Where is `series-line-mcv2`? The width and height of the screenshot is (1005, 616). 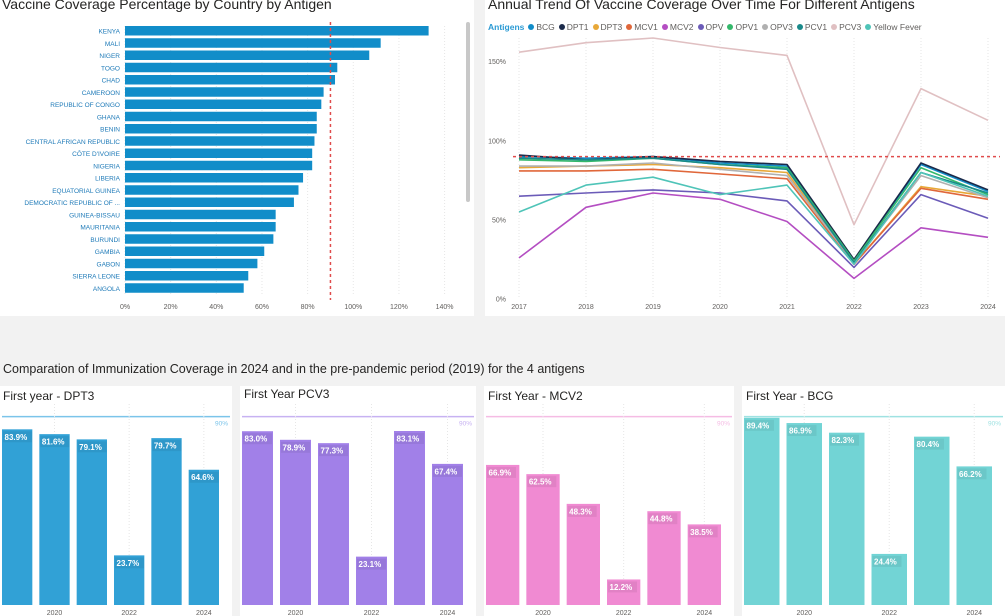
series-line-mcv2 is located at coordinates (753, 236).